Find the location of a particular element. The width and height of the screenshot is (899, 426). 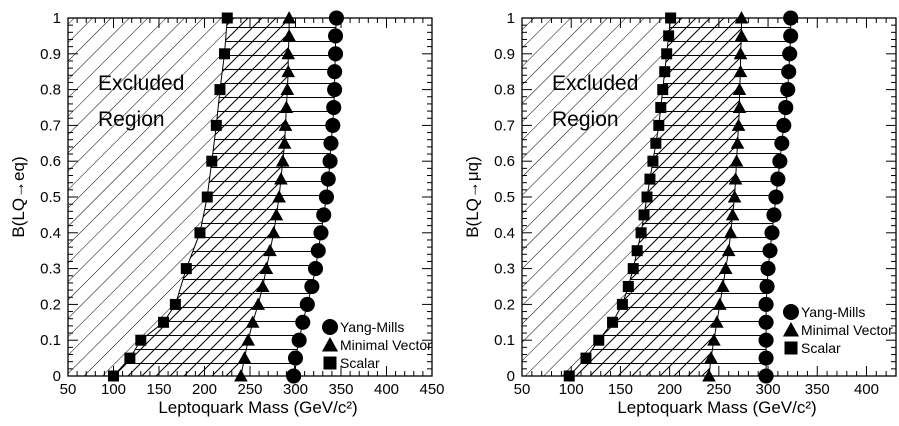

y-tick-label: 0.2 is located at coordinates (504, 304).